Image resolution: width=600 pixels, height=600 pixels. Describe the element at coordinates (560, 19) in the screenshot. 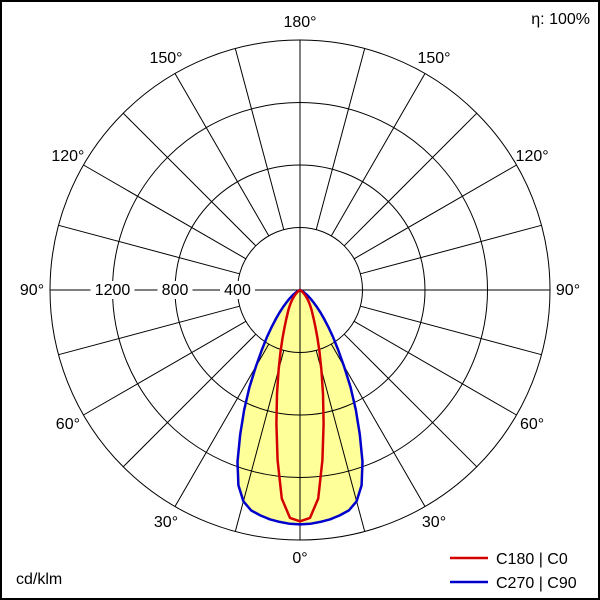

I see `efficiency-label: η: 100%` at that location.